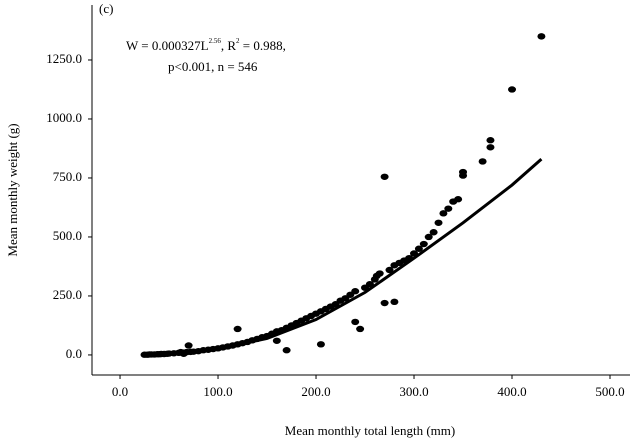 Image resolution: width=635 pixels, height=448 pixels. What do you see at coordinates (67, 235) in the screenshot?
I see `y-tick-label: 500.0` at bounding box center [67, 235].